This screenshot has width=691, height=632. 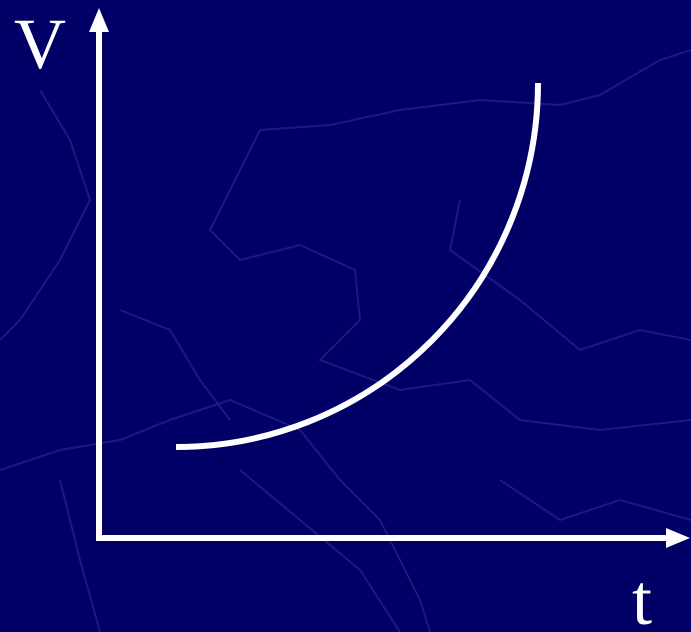 I want to click on x-axis-arrow, so click(x=678, y=538).